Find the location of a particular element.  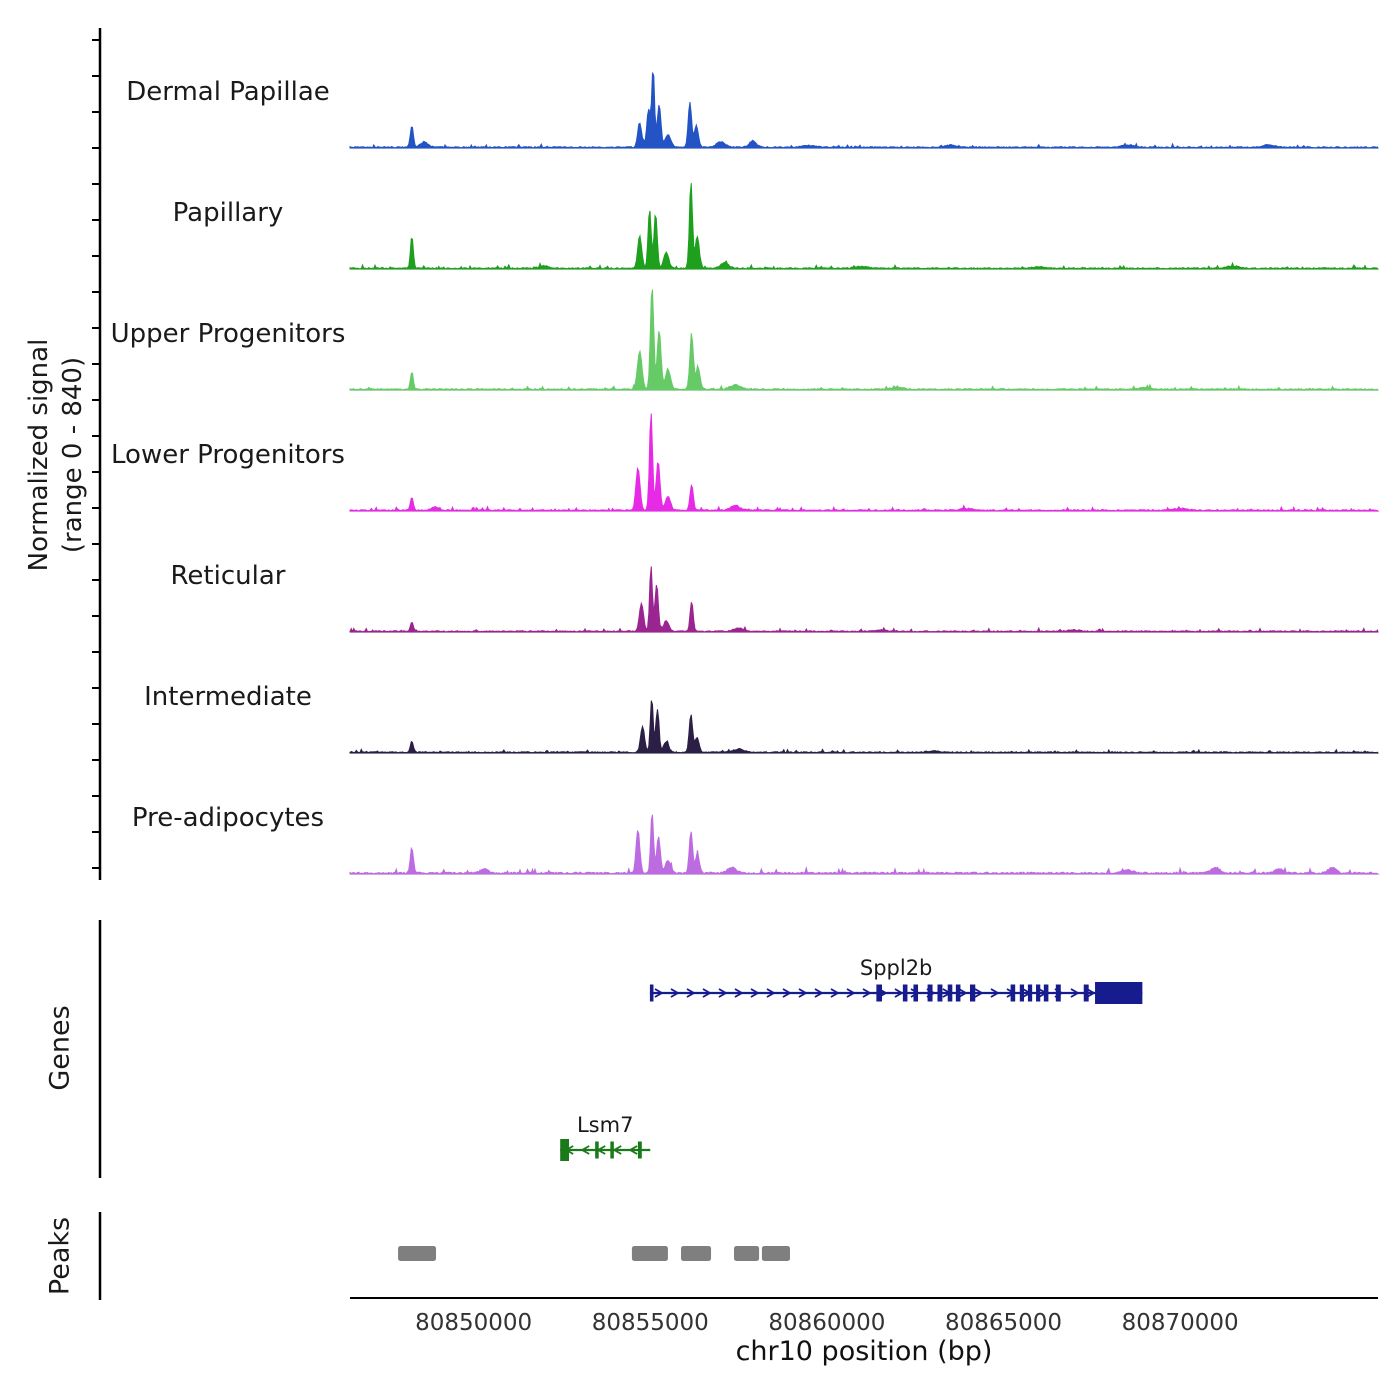

signal-area-intermediate is located at coordinates (864, 727).